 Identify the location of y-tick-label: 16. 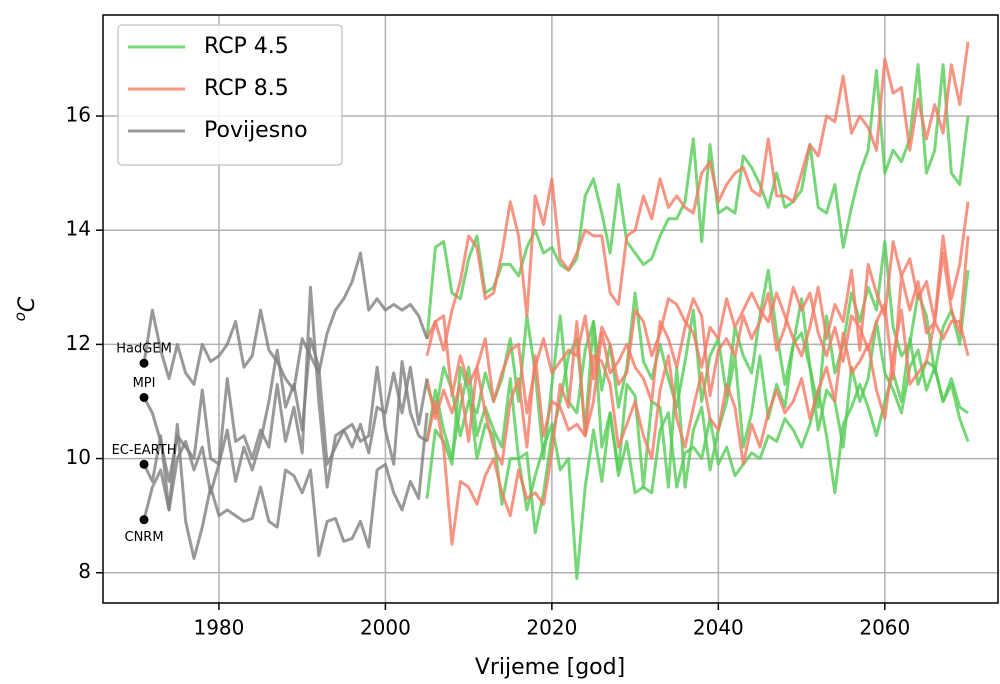
(78, 115).